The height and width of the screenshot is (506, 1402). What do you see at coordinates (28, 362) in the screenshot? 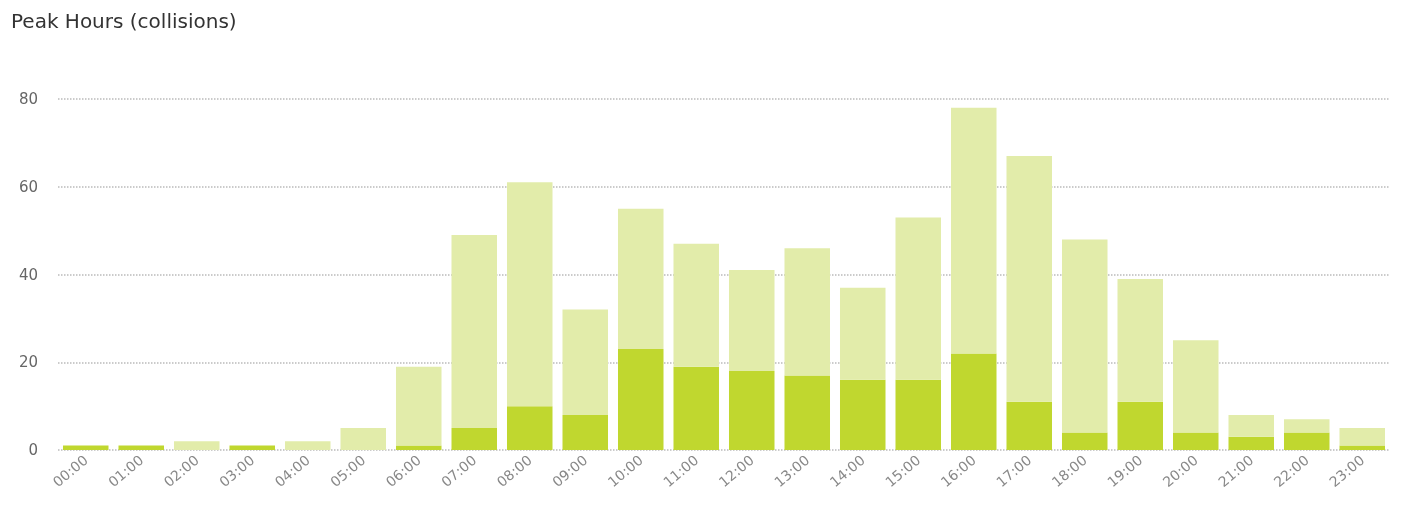
I see `y-tick-label: 20` at bounding box center [28, 362].